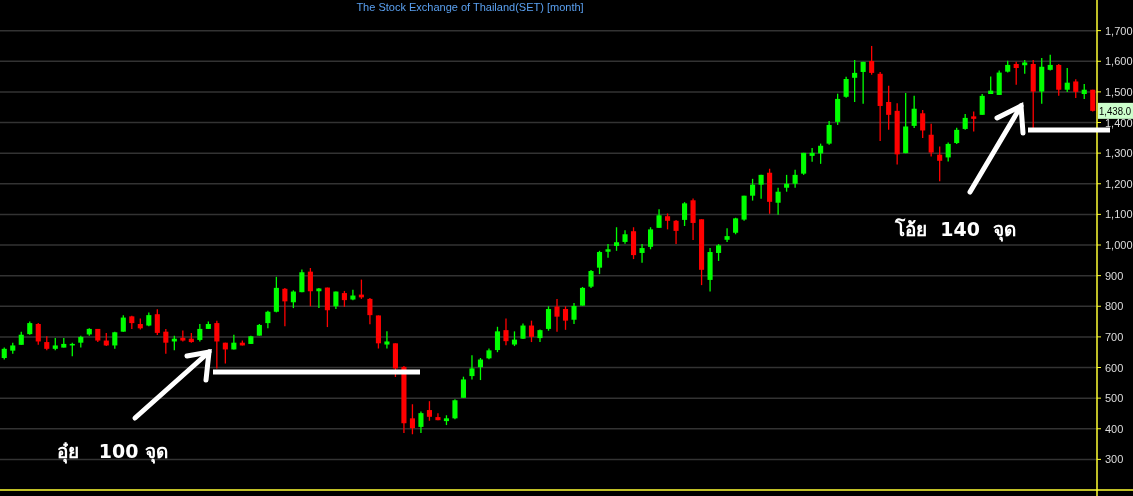 The width and height of the screenshot is (1133, 496). I want to click on y-tick-label: 600, so click(1114, 367).